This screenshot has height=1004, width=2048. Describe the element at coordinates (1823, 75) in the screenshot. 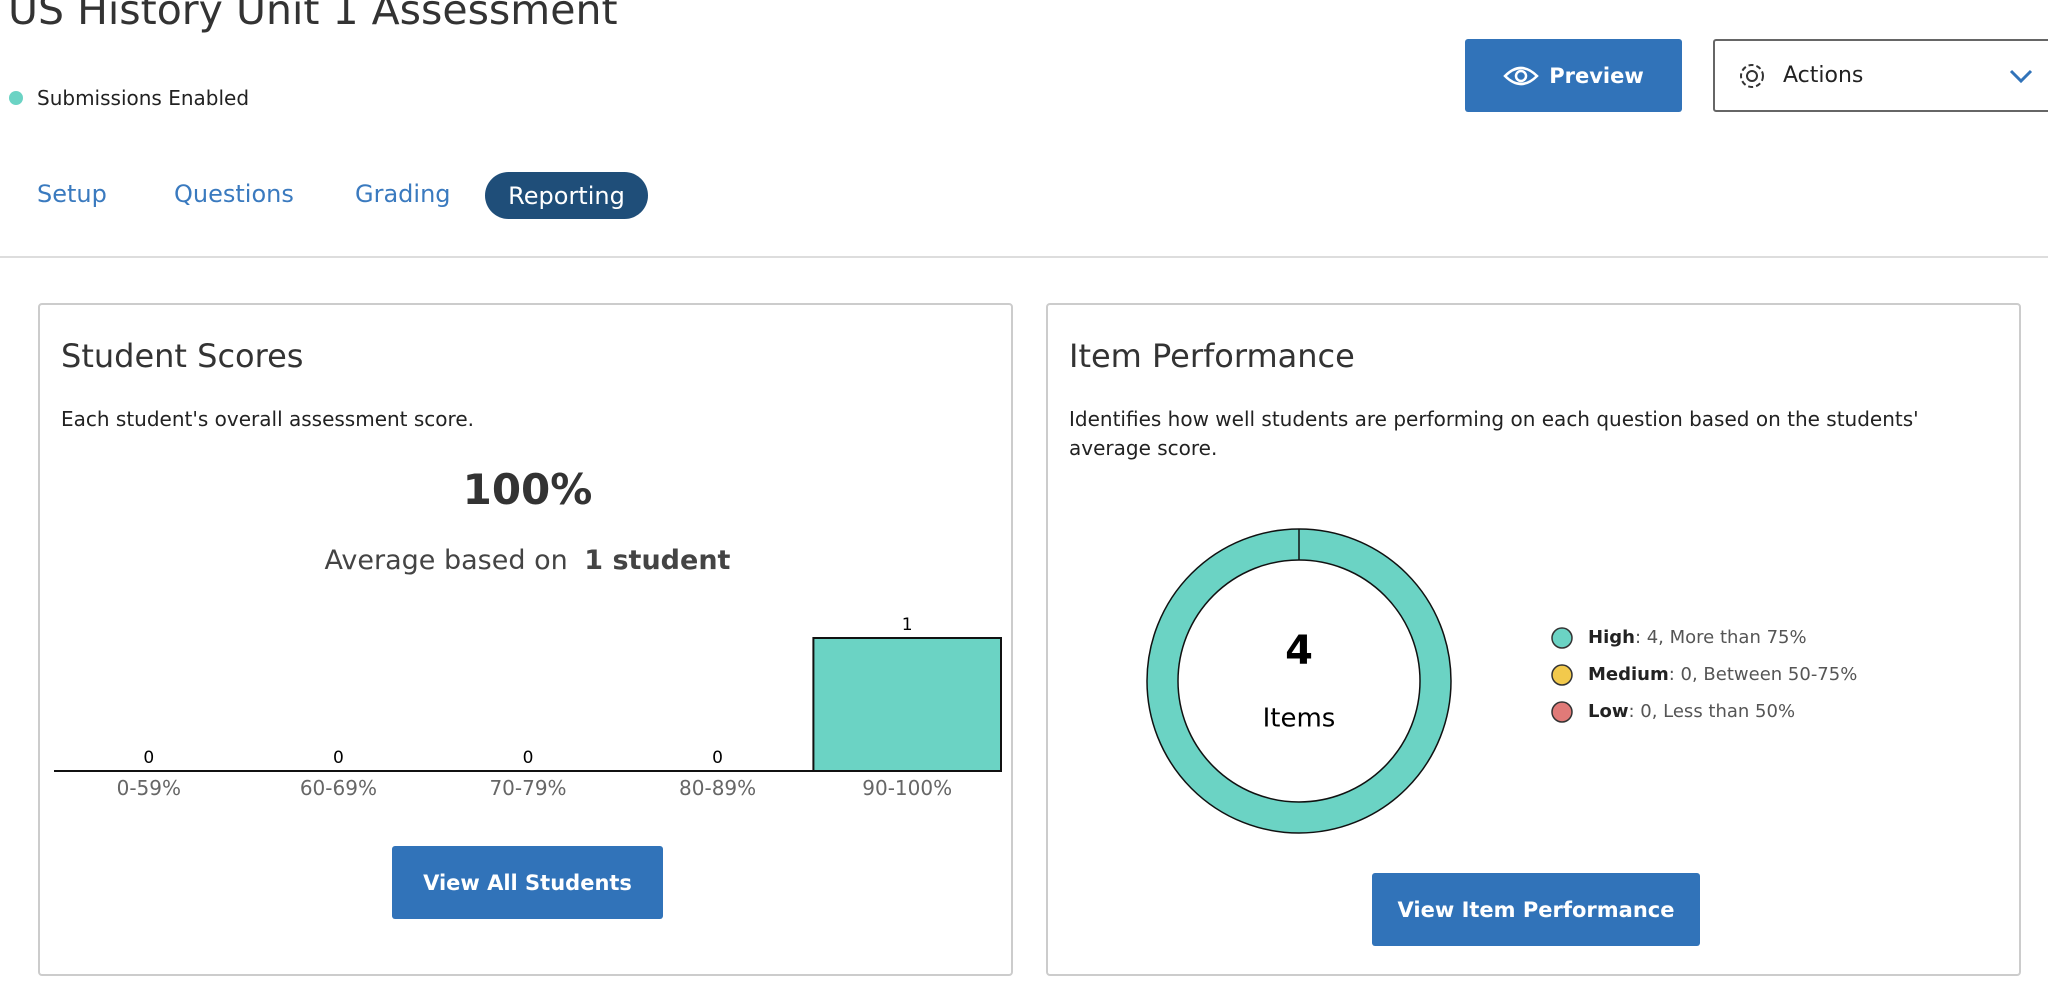

I see `actions-label: Actions` at that location.